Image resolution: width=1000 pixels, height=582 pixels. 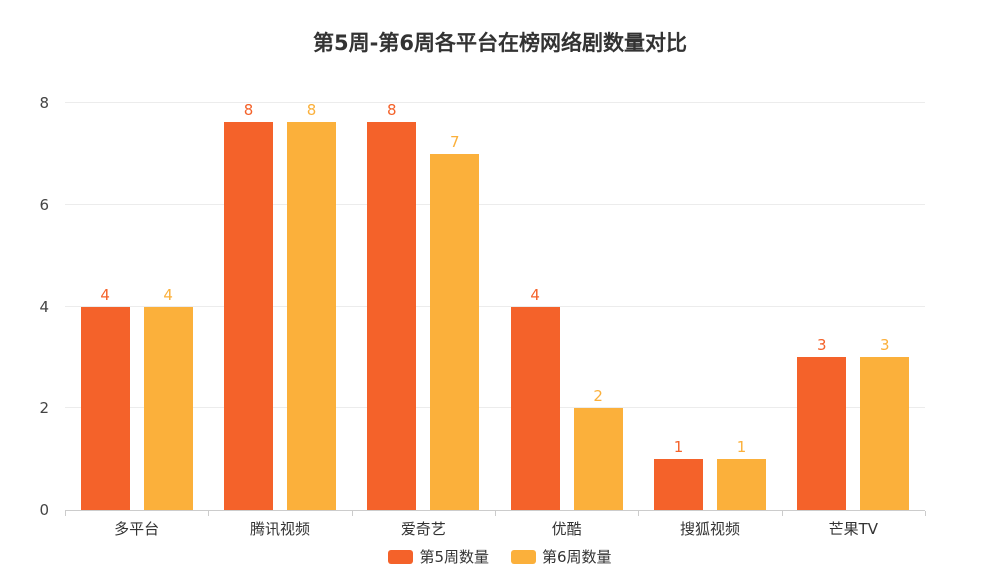 What do you see at coordinates (44, 408) in the screenshot?
I see `y-tick-label: 2` at bounding box center [44, 408].